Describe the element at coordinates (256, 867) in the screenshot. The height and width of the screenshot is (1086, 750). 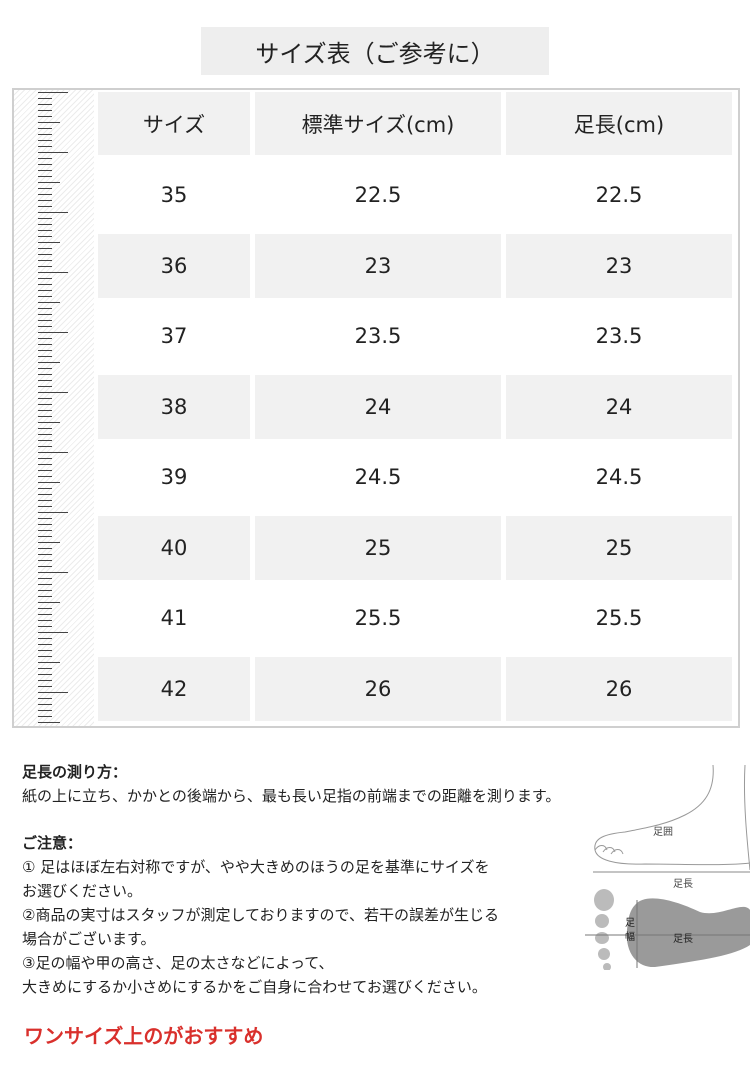
I see `caution-line: ① 足はほぼ左右対称ですが、やや大きめのほうの足を基準にサイズを` at that location.